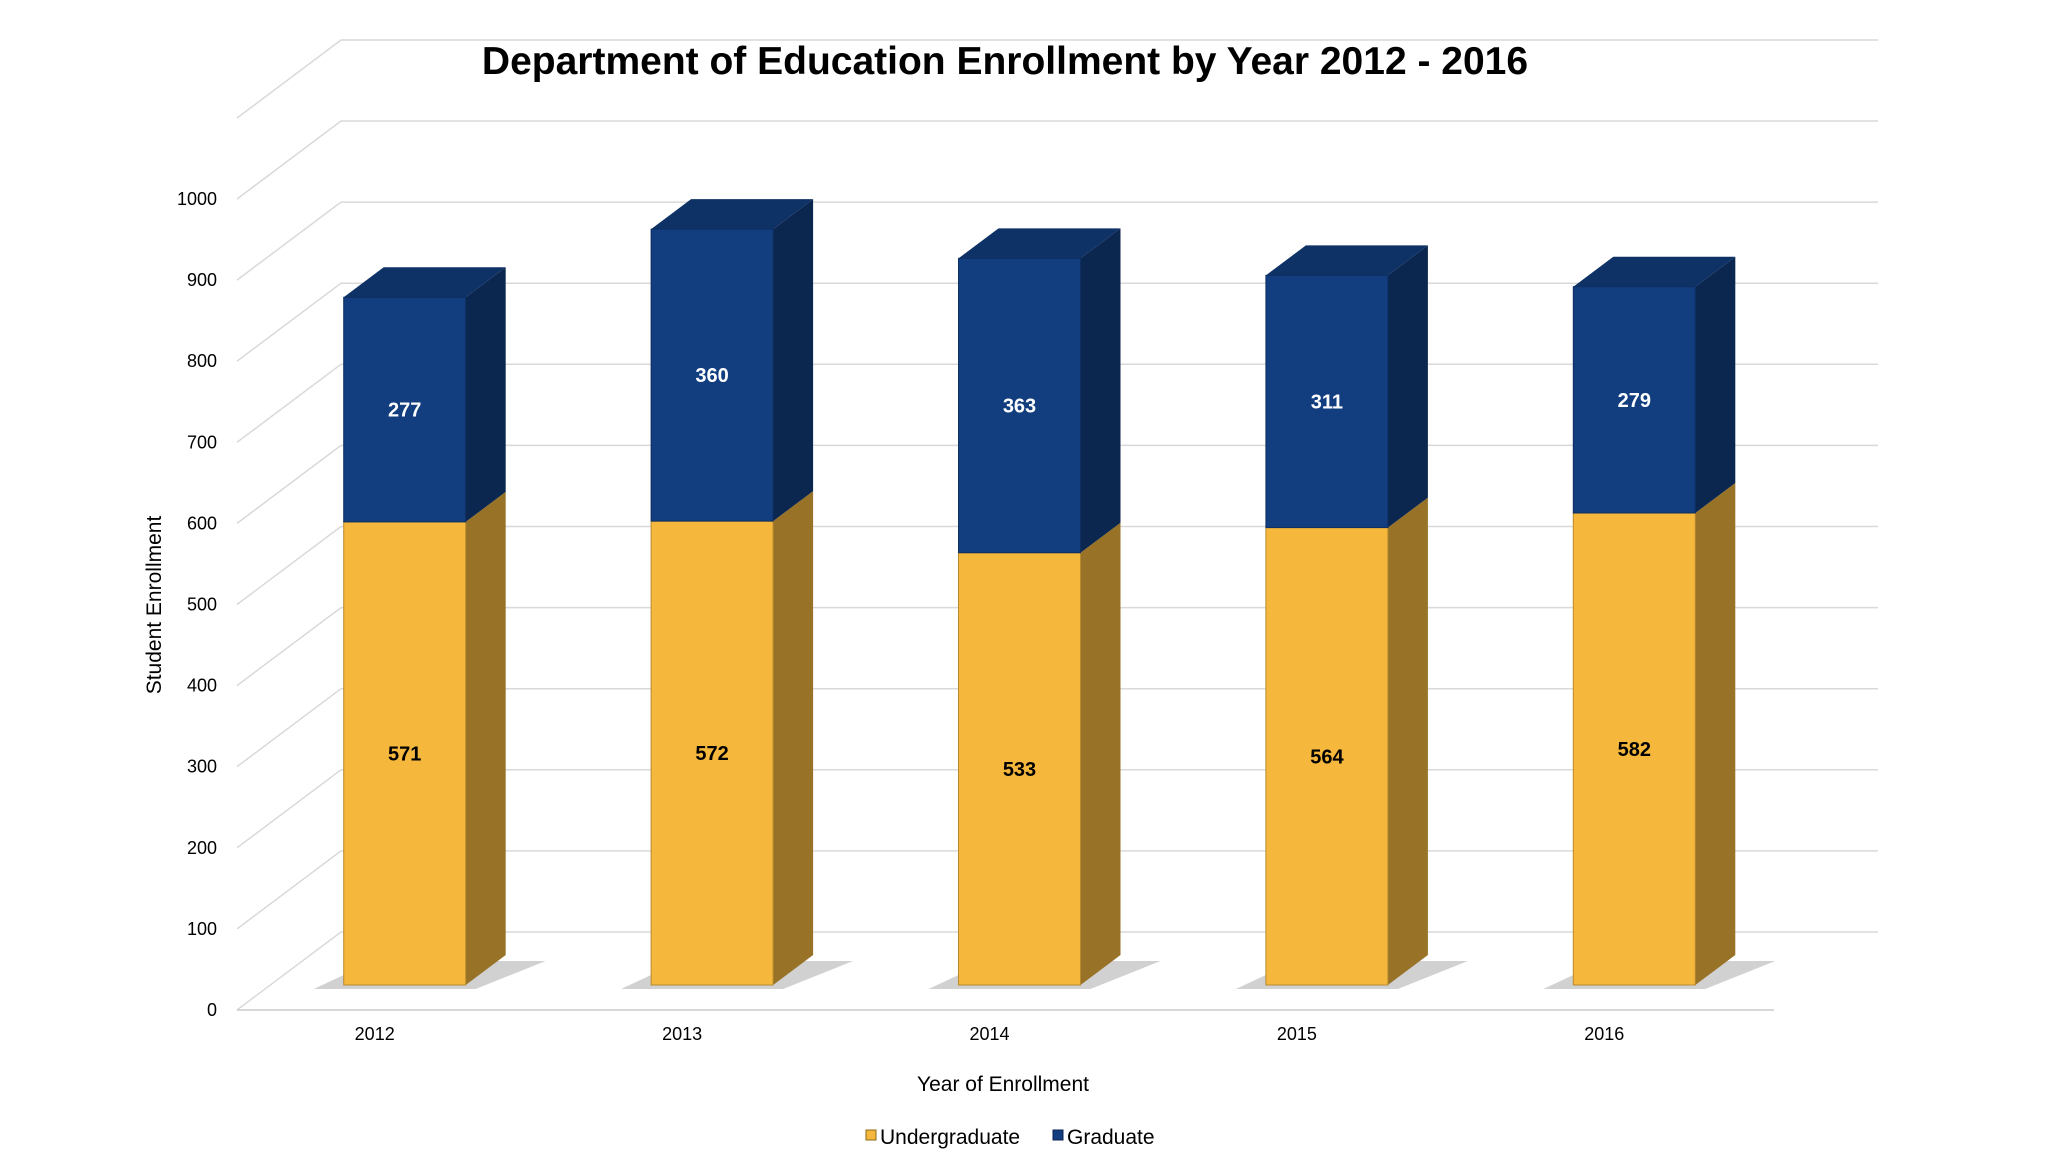 The width and height of the screenshot is (2066, 1167). I want to click on bar-graduate-2015: 311, so click(1346, 387).